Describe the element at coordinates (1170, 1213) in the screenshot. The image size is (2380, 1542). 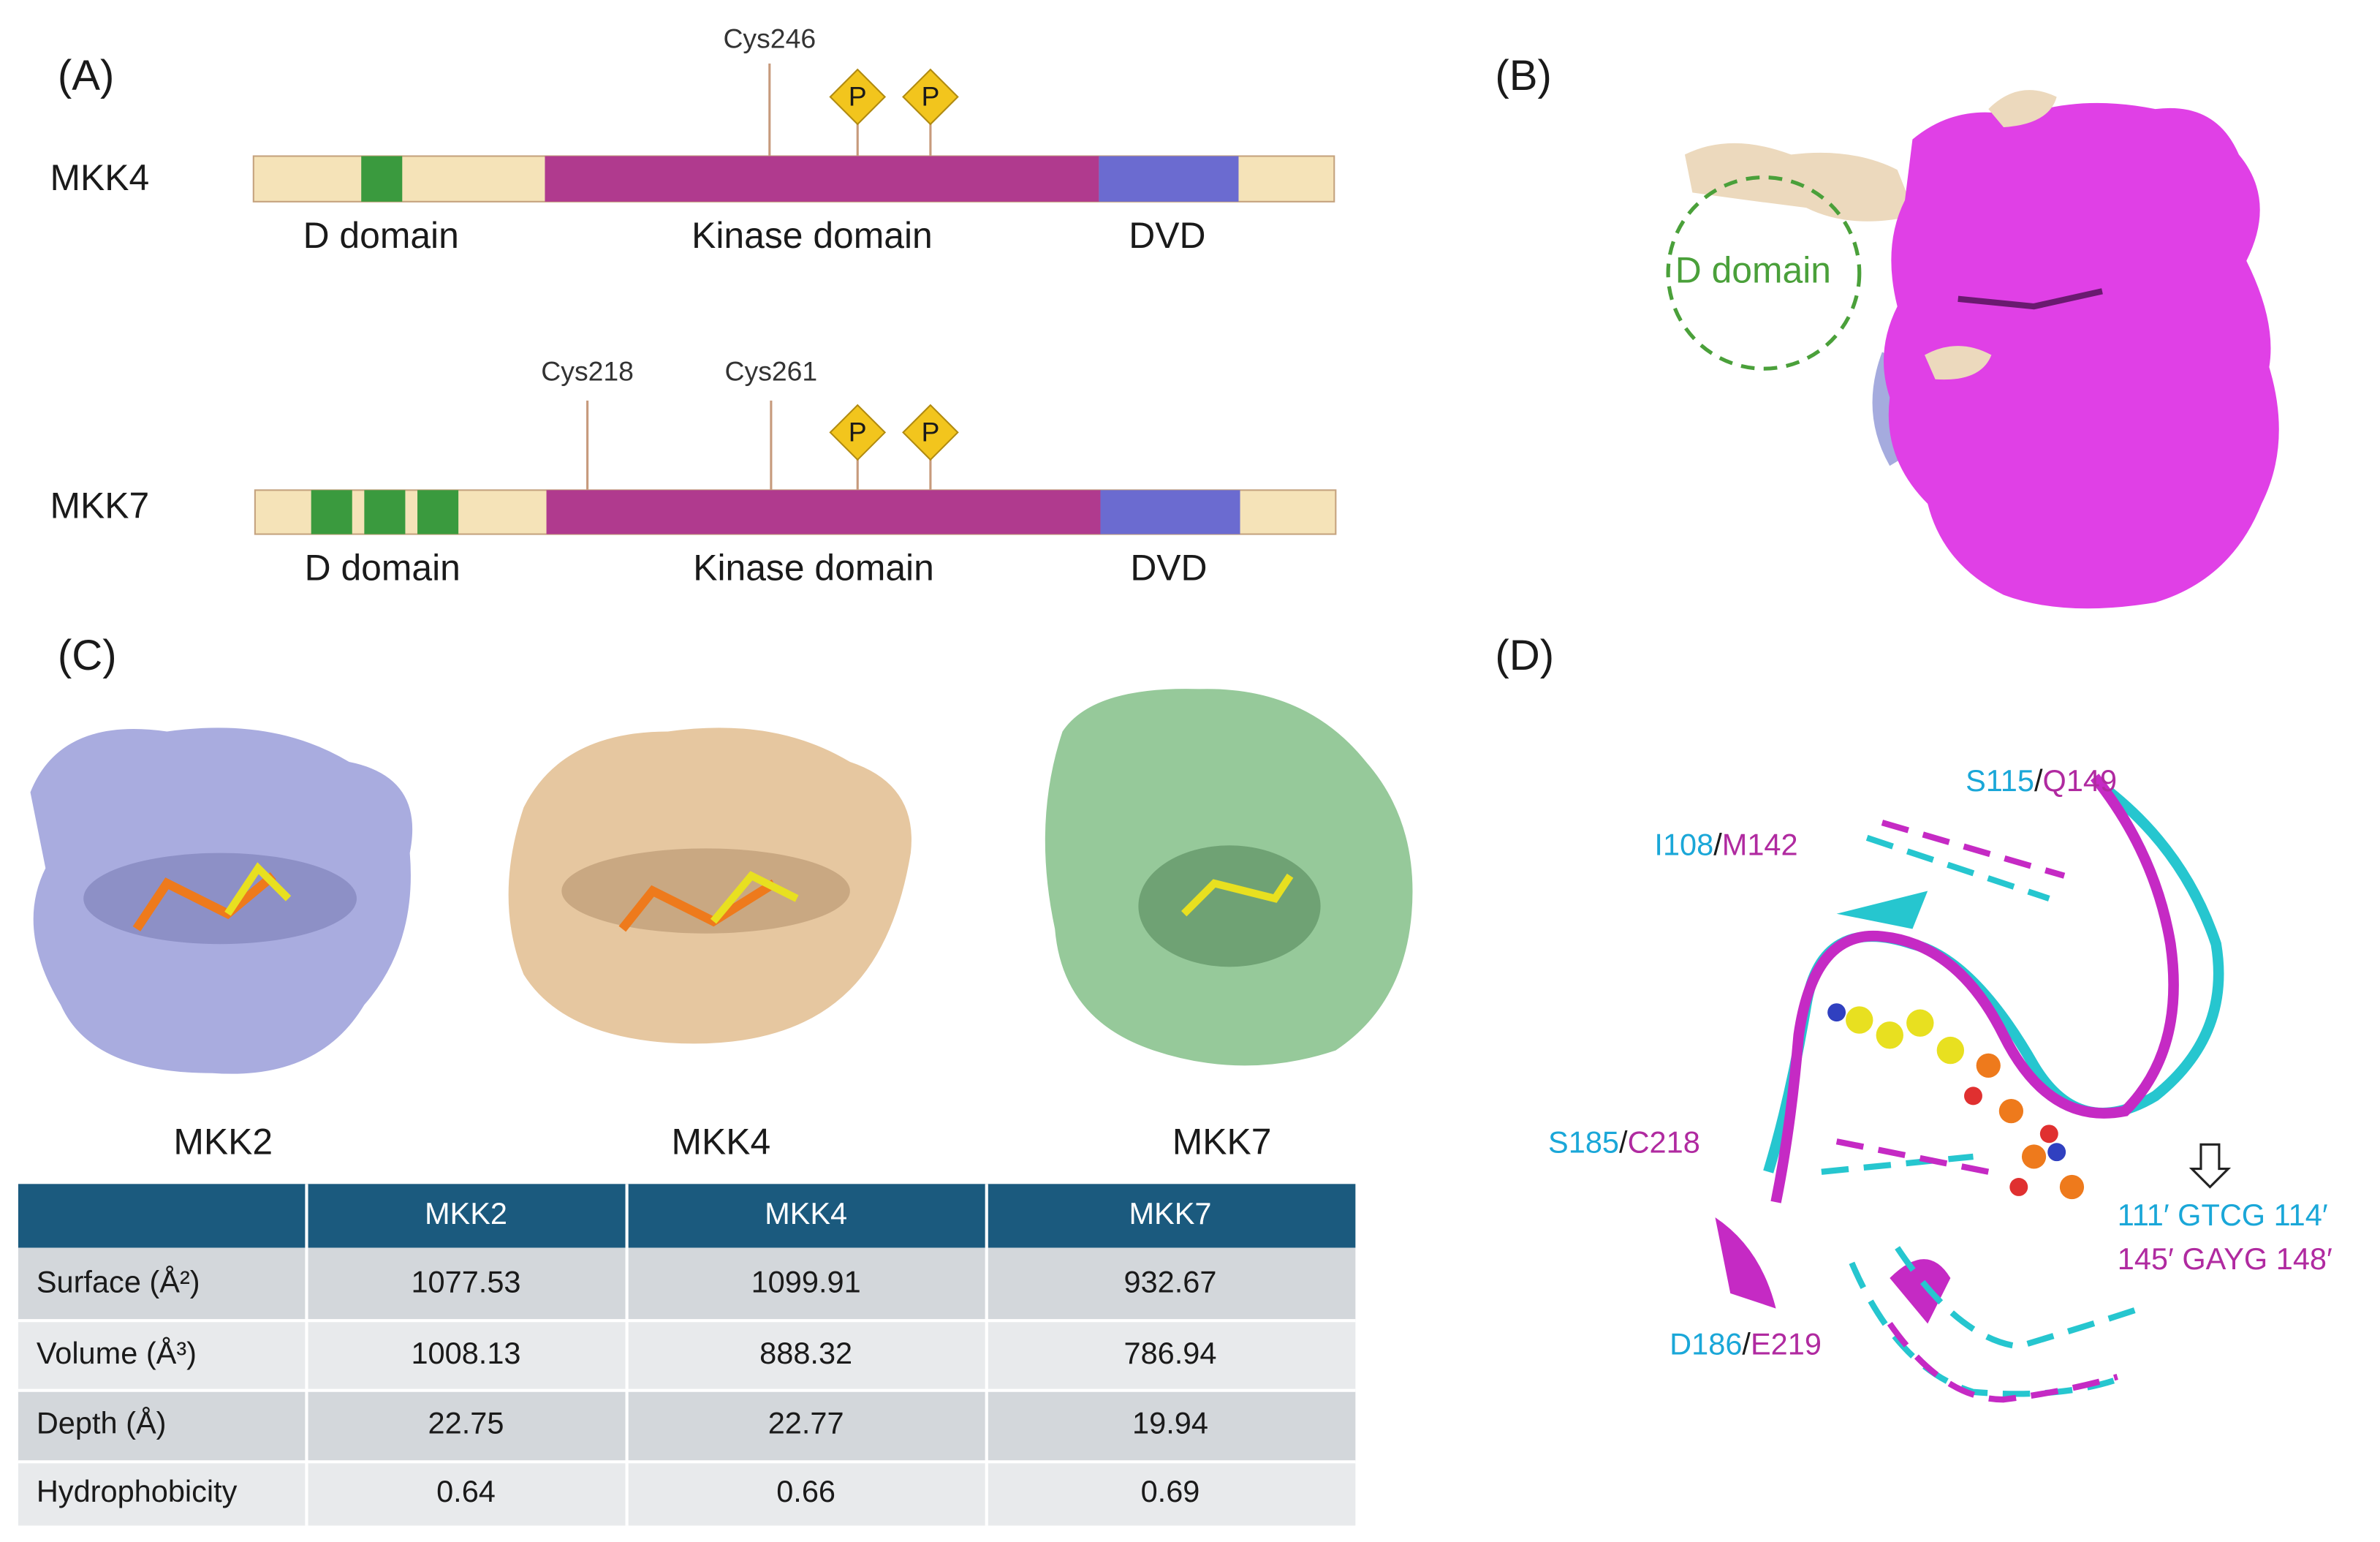
I see `table-header-cell: MKK7` at that location.